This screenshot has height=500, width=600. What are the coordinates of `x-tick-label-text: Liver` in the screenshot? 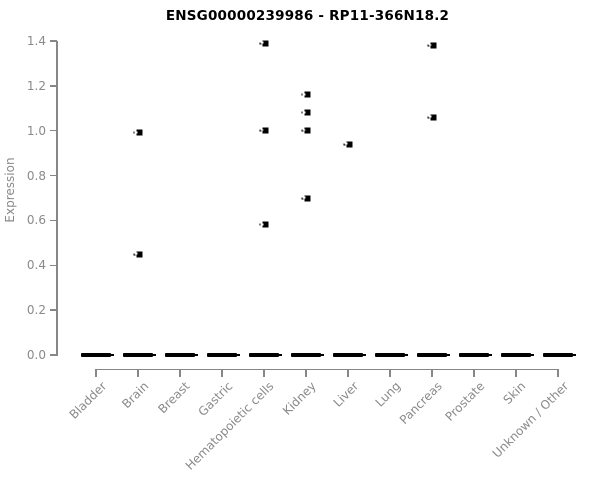 It's located at (345, 394).